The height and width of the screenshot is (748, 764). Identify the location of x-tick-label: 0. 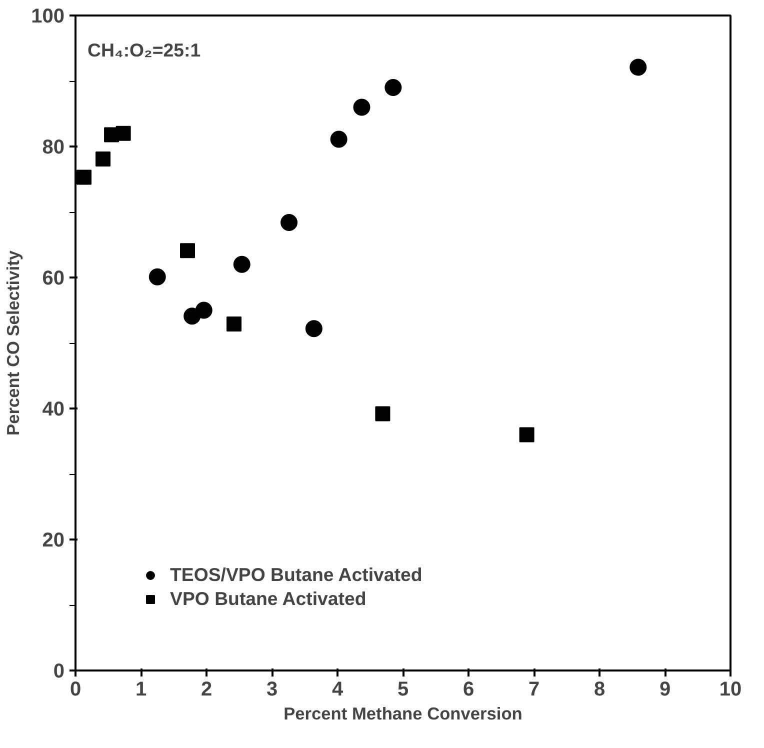
(76, 689).